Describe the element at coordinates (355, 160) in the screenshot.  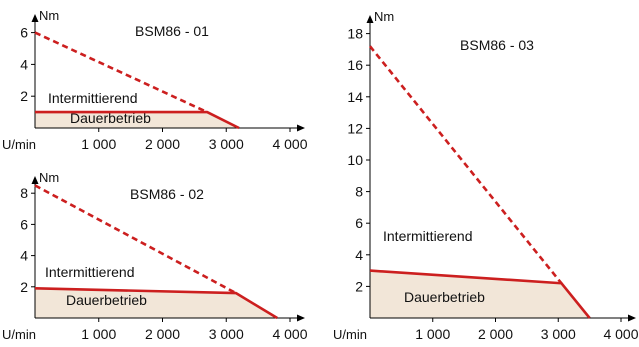
I see `y-tick-label: 10` at that location.